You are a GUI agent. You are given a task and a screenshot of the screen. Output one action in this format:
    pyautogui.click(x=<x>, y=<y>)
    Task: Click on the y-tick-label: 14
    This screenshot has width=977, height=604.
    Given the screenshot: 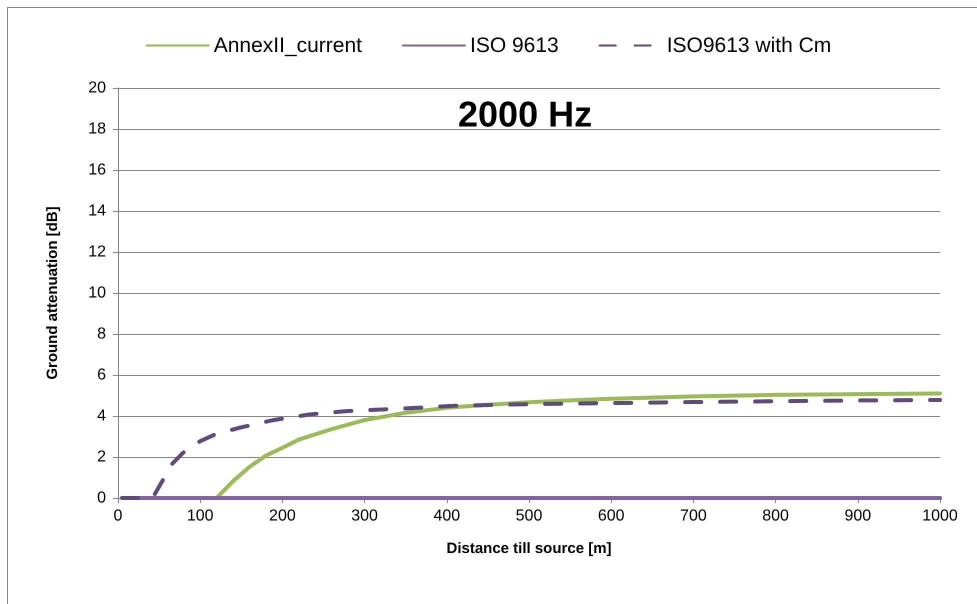 What is the action you would take?
    pyautogui.click(x=97, y=211)
    